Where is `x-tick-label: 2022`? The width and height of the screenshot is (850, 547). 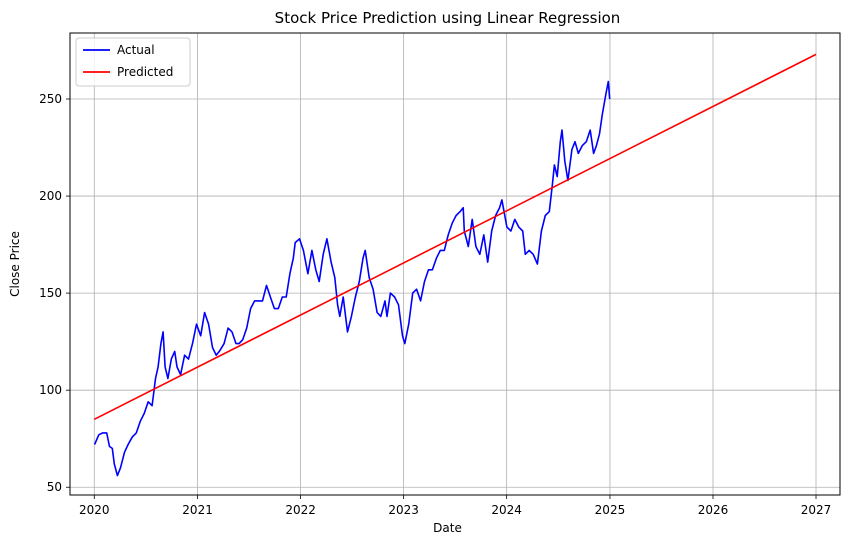
x-tick-label: 2022 is located at coordinates (300, 510).